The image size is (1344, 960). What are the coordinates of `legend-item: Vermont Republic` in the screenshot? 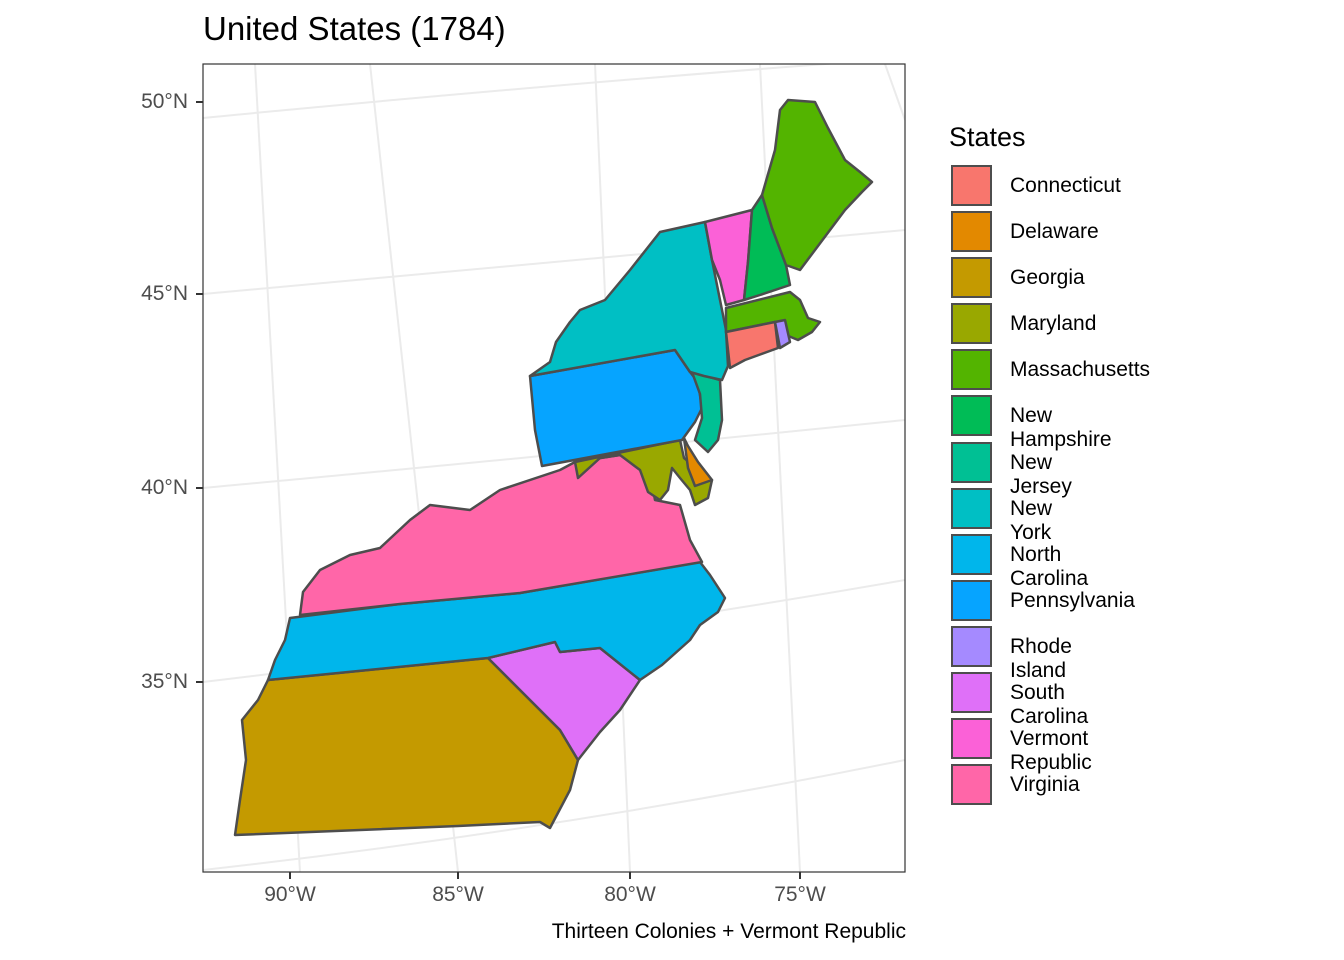 It's located at (1020, 746).